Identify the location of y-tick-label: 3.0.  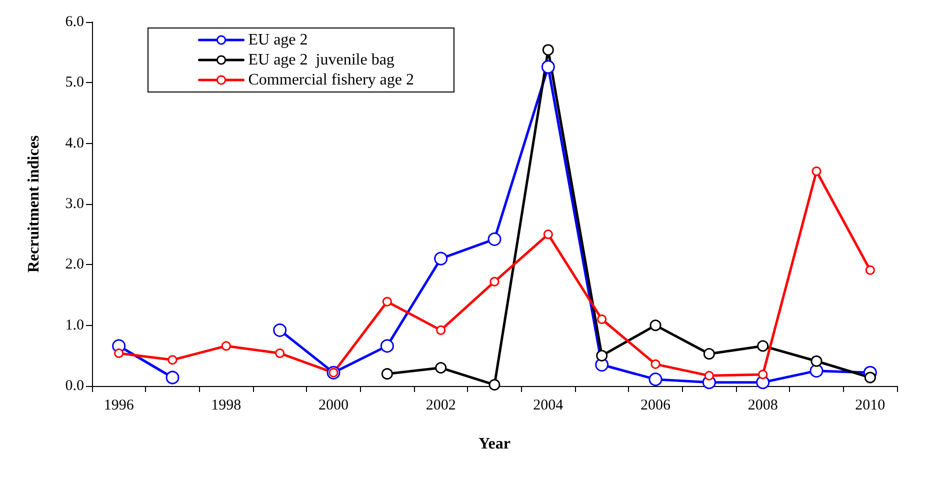
(74, 204).